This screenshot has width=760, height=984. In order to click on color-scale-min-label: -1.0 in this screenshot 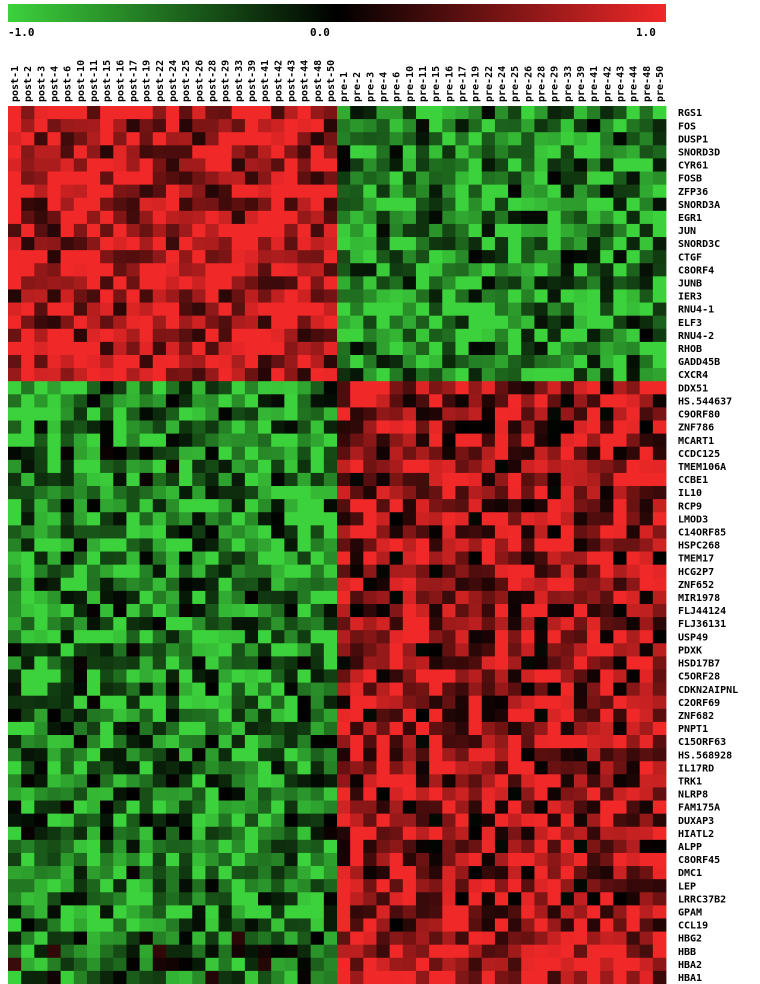, I will do `click(21, 32)`.